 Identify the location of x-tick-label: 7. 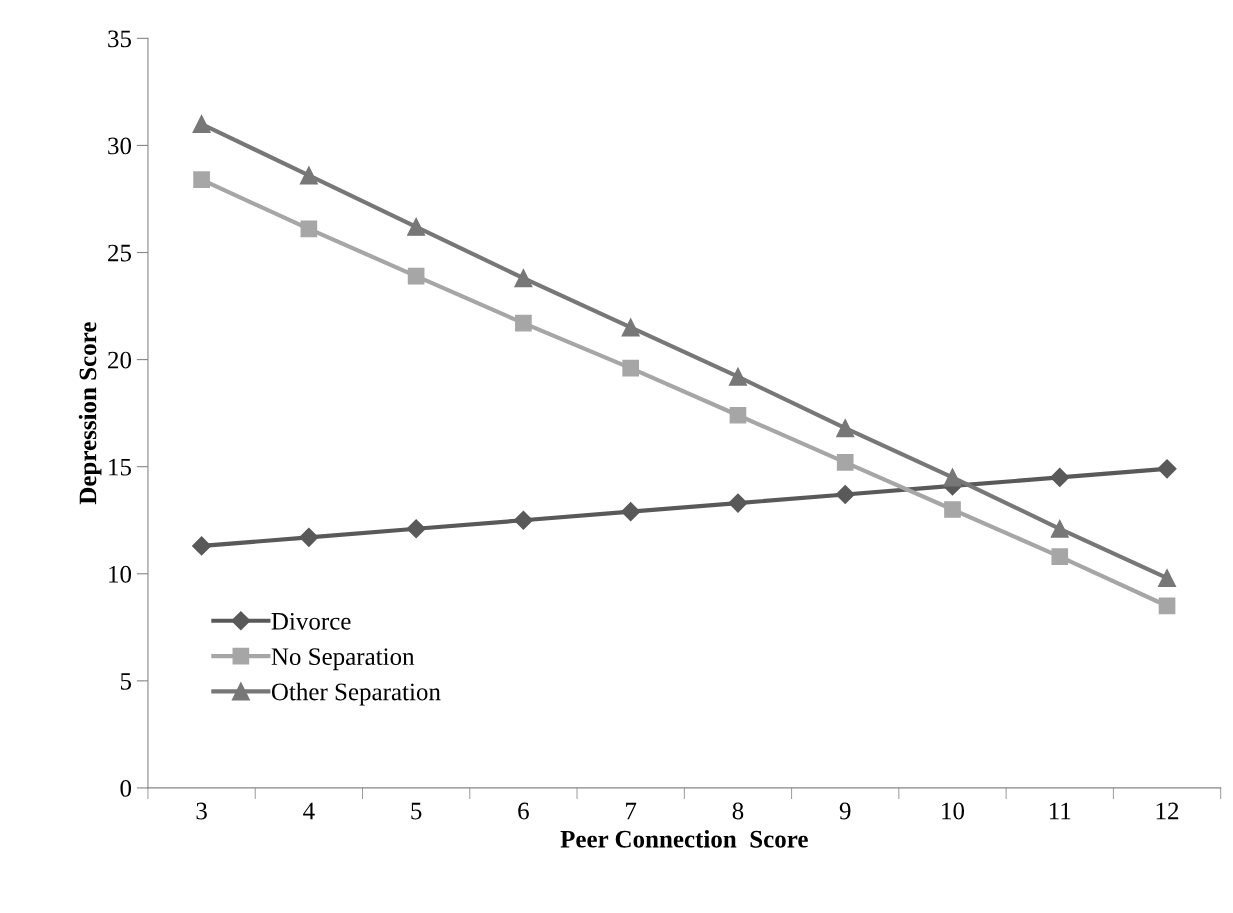
(631, 811).